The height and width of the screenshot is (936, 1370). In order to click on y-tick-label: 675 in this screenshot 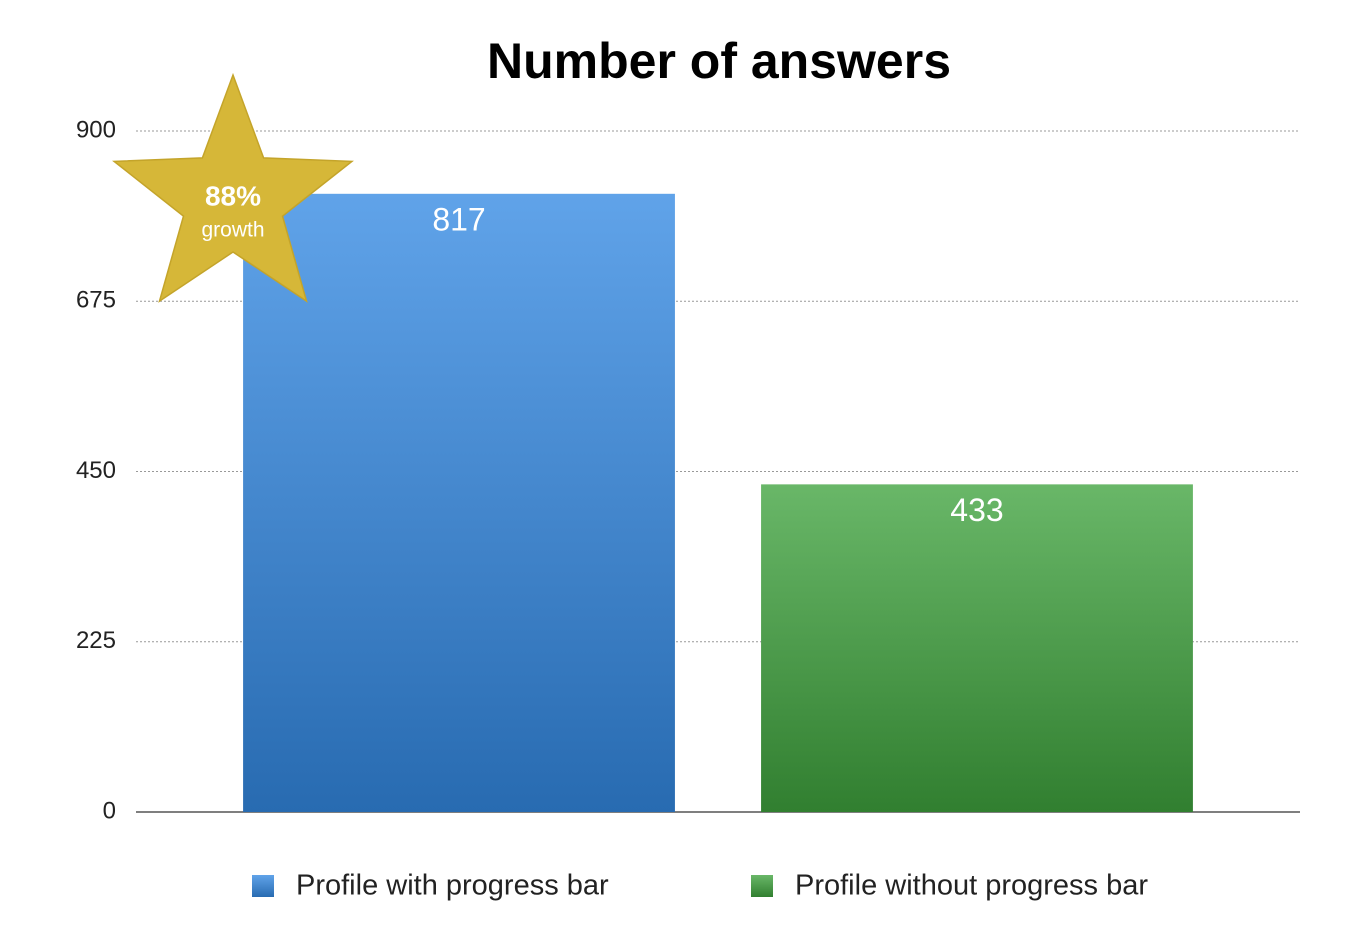, I will do `click(96, 300)`.